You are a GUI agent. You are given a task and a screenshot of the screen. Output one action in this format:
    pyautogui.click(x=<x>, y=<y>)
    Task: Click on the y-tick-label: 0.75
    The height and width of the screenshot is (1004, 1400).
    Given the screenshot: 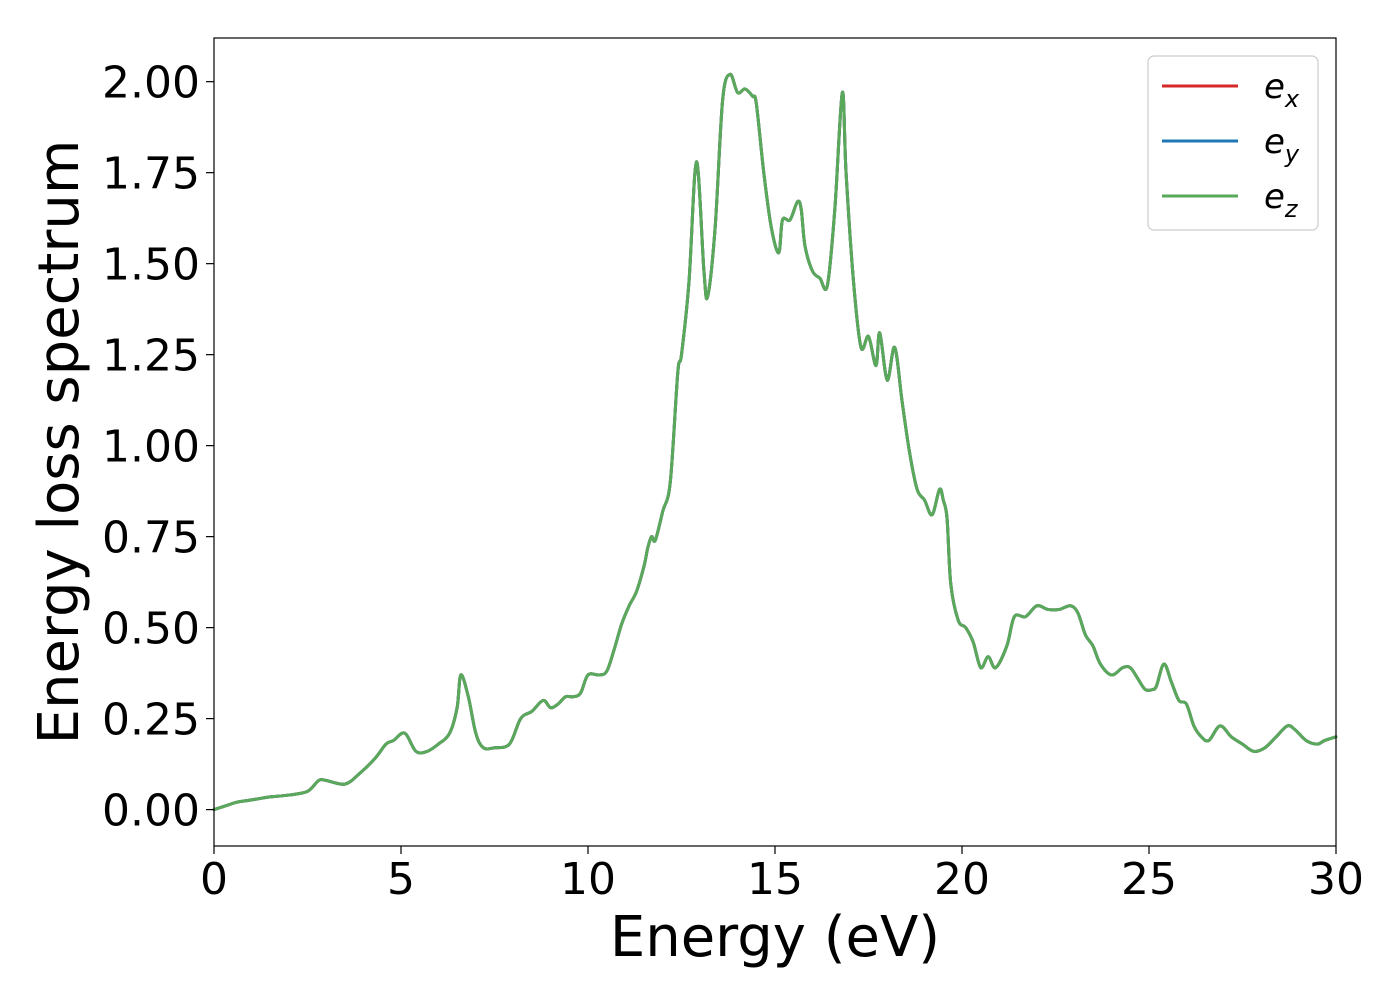 What is the action you would take?
    pyautogui.click(x=151, y=538)
    